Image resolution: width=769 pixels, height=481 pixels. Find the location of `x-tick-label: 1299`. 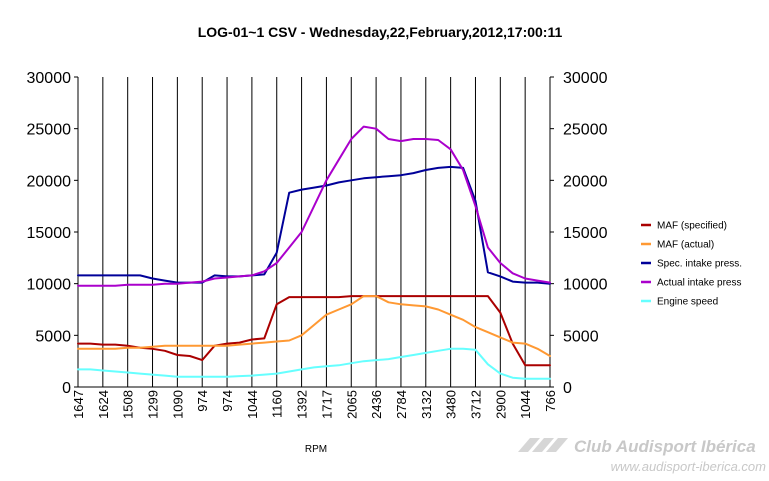

x-tick-label: 1299 is located at coordinates (153, 404).